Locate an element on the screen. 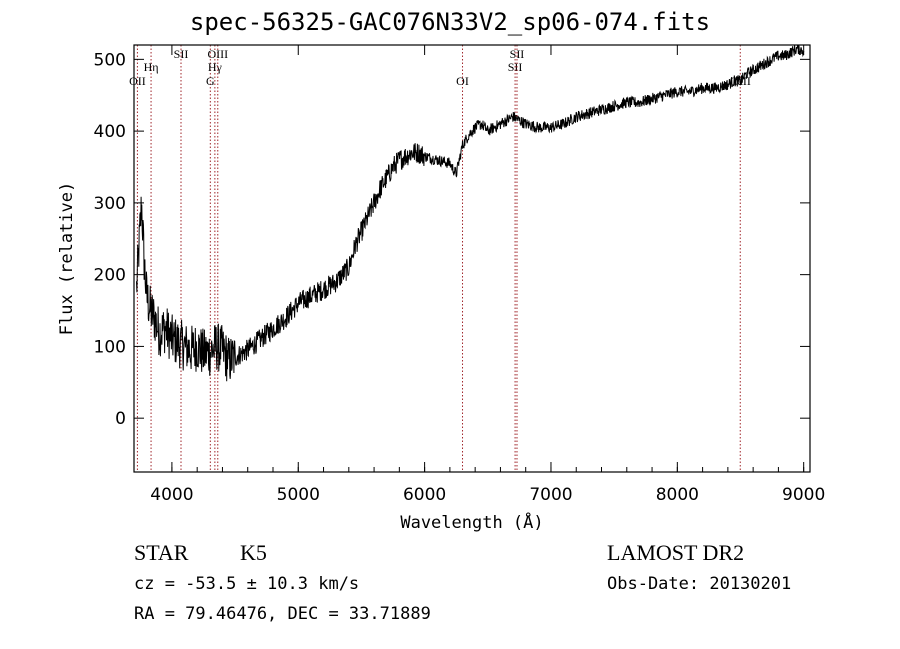 The height and width of the screenshot is (649, 900). y-axis-label: Flux (relative) is located at coordinates (67, 259).